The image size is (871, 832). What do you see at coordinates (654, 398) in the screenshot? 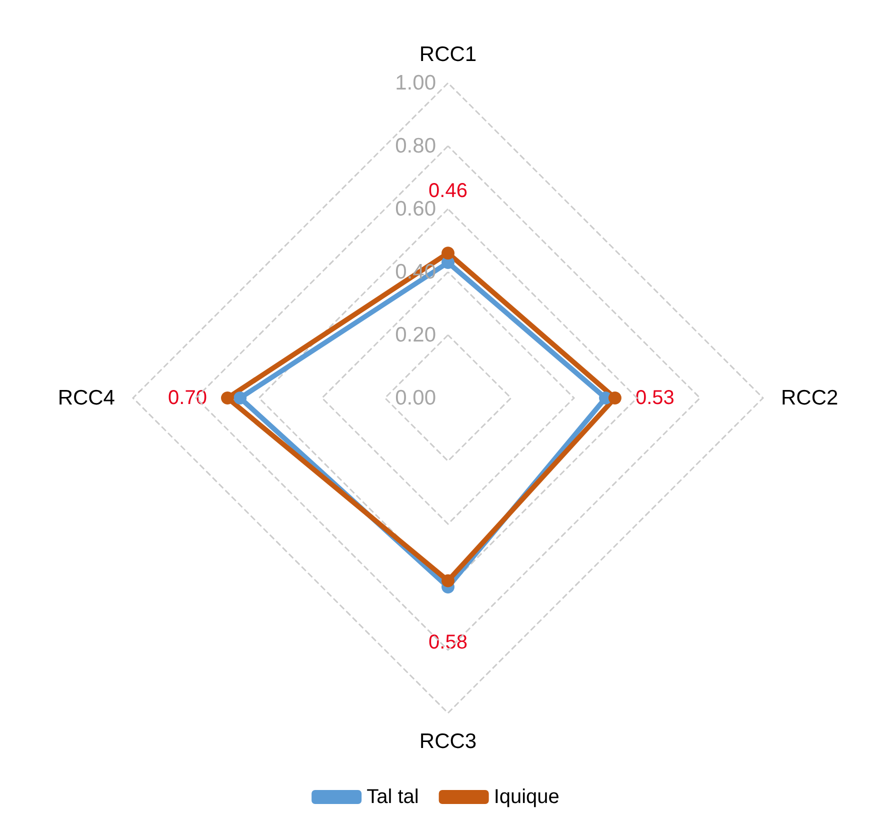
I see `data-label: 0.53` at bounding box center [654, 398].